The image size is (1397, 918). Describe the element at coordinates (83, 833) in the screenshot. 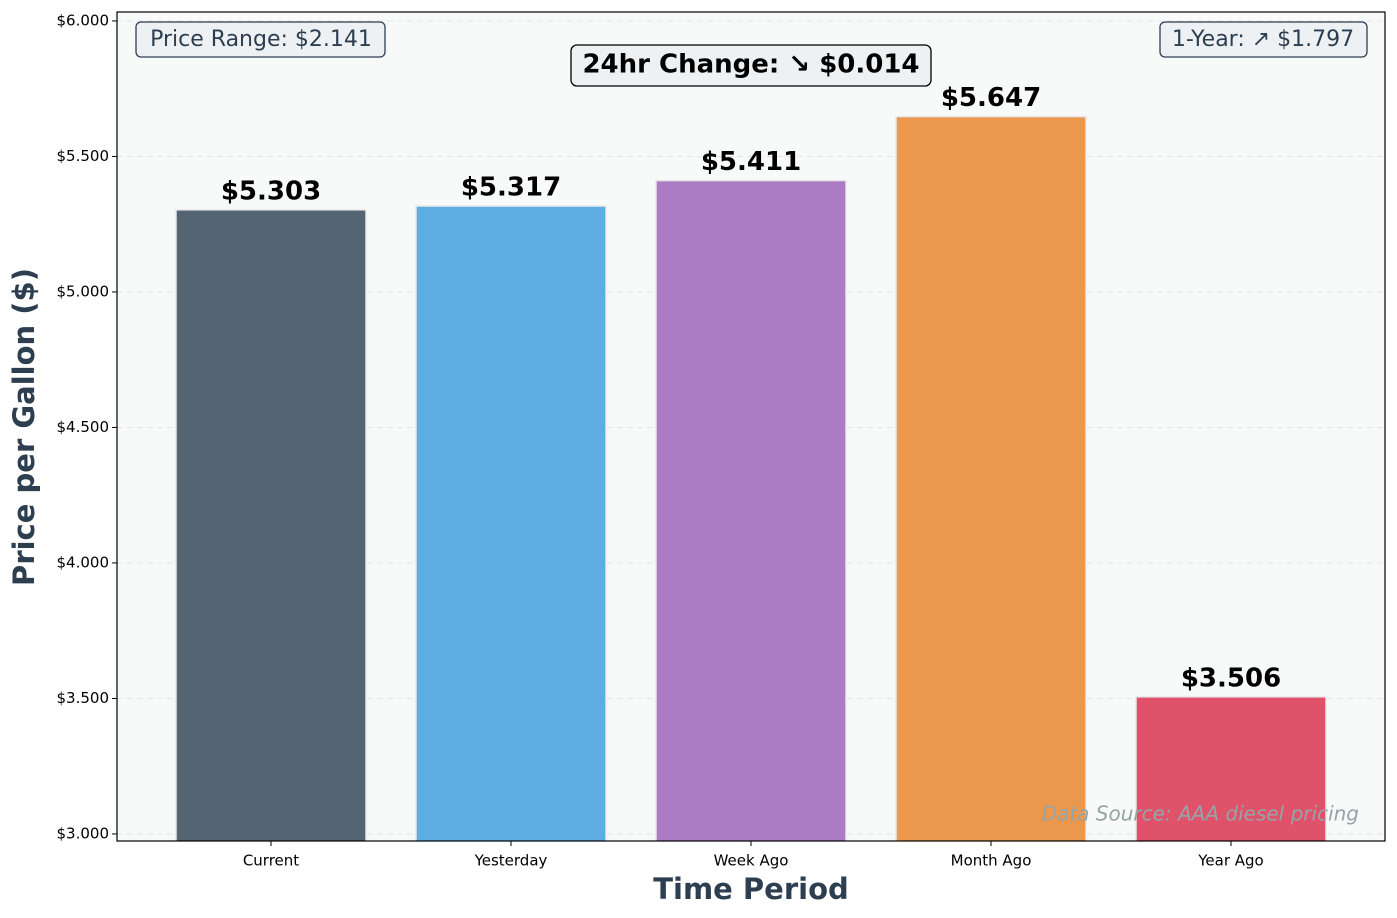

I see `y-tick-label: $3.000` at that location.